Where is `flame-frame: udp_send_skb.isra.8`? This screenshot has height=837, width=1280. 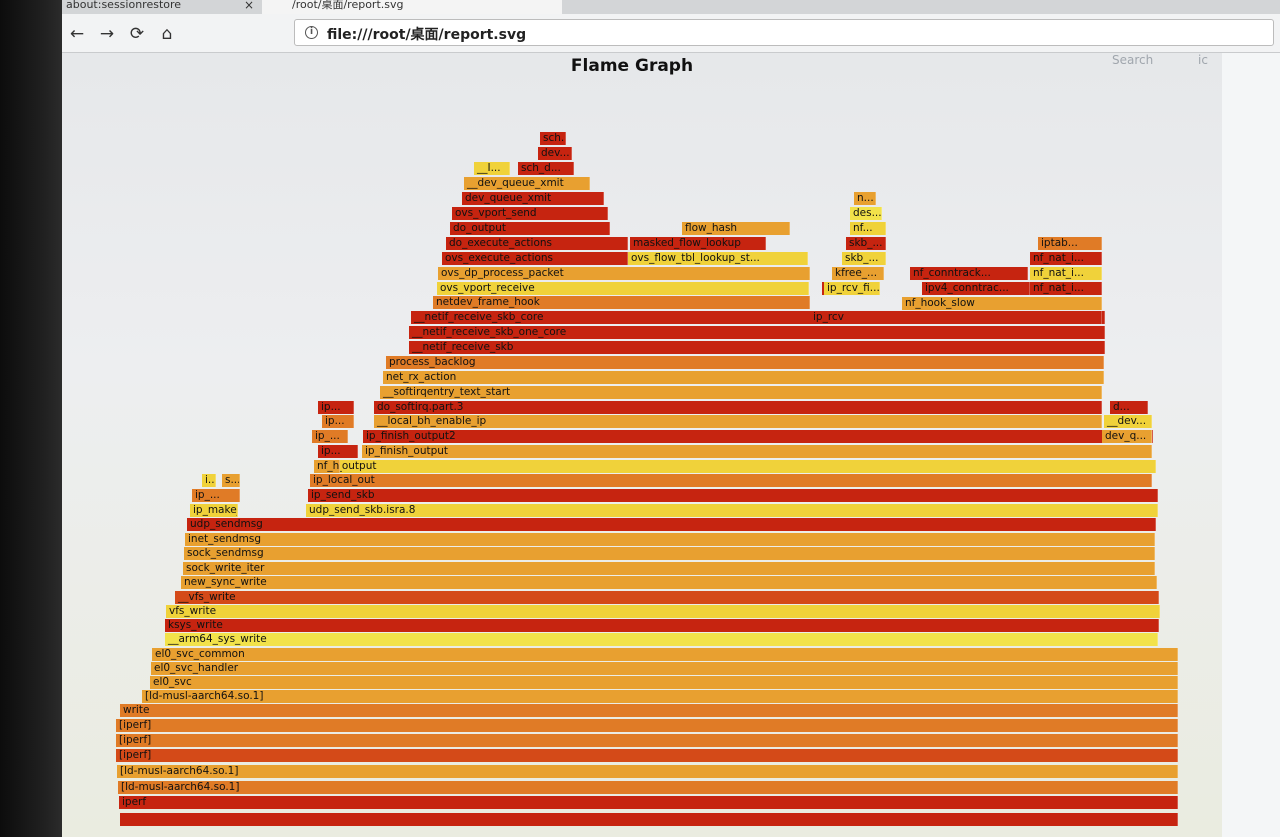
flame-frame: udp_send_skb.isra.8 is located at coordinates (732, 510).